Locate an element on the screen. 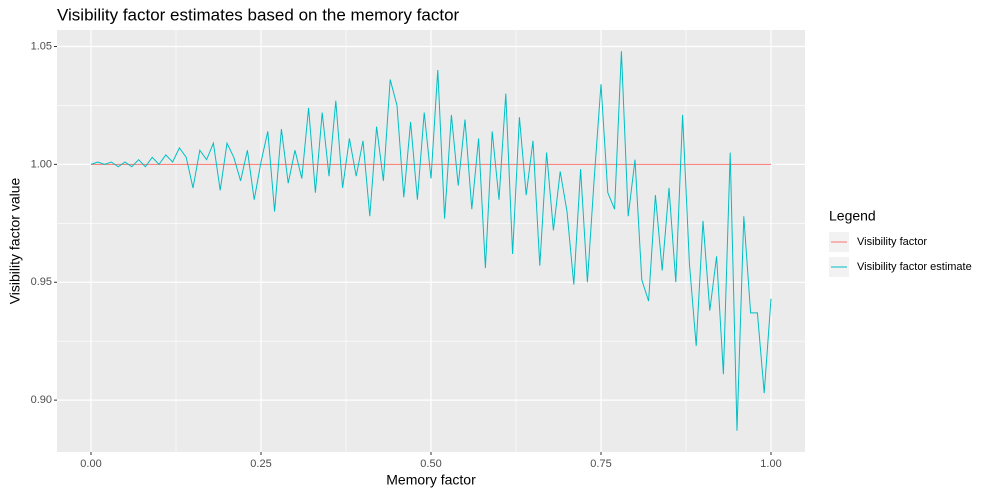 The width and height of the screenshot is (1000, 496). x-axis-title: Memory factor is located at coordinates (431, 480).